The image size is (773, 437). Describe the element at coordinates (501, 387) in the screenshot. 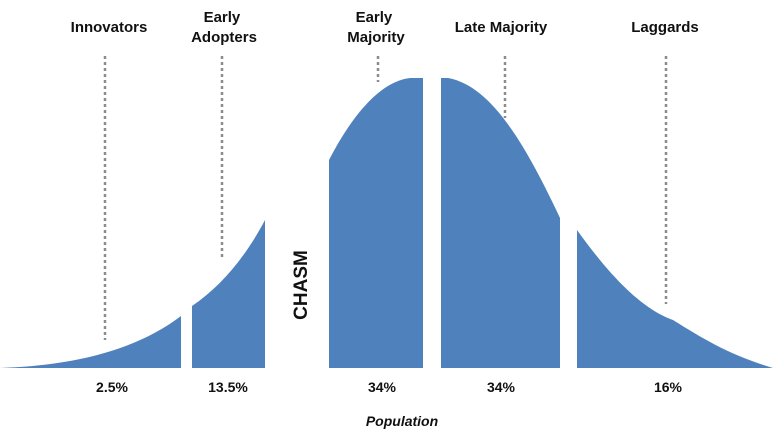

I see `percent-late-majority: 34%` at that location.